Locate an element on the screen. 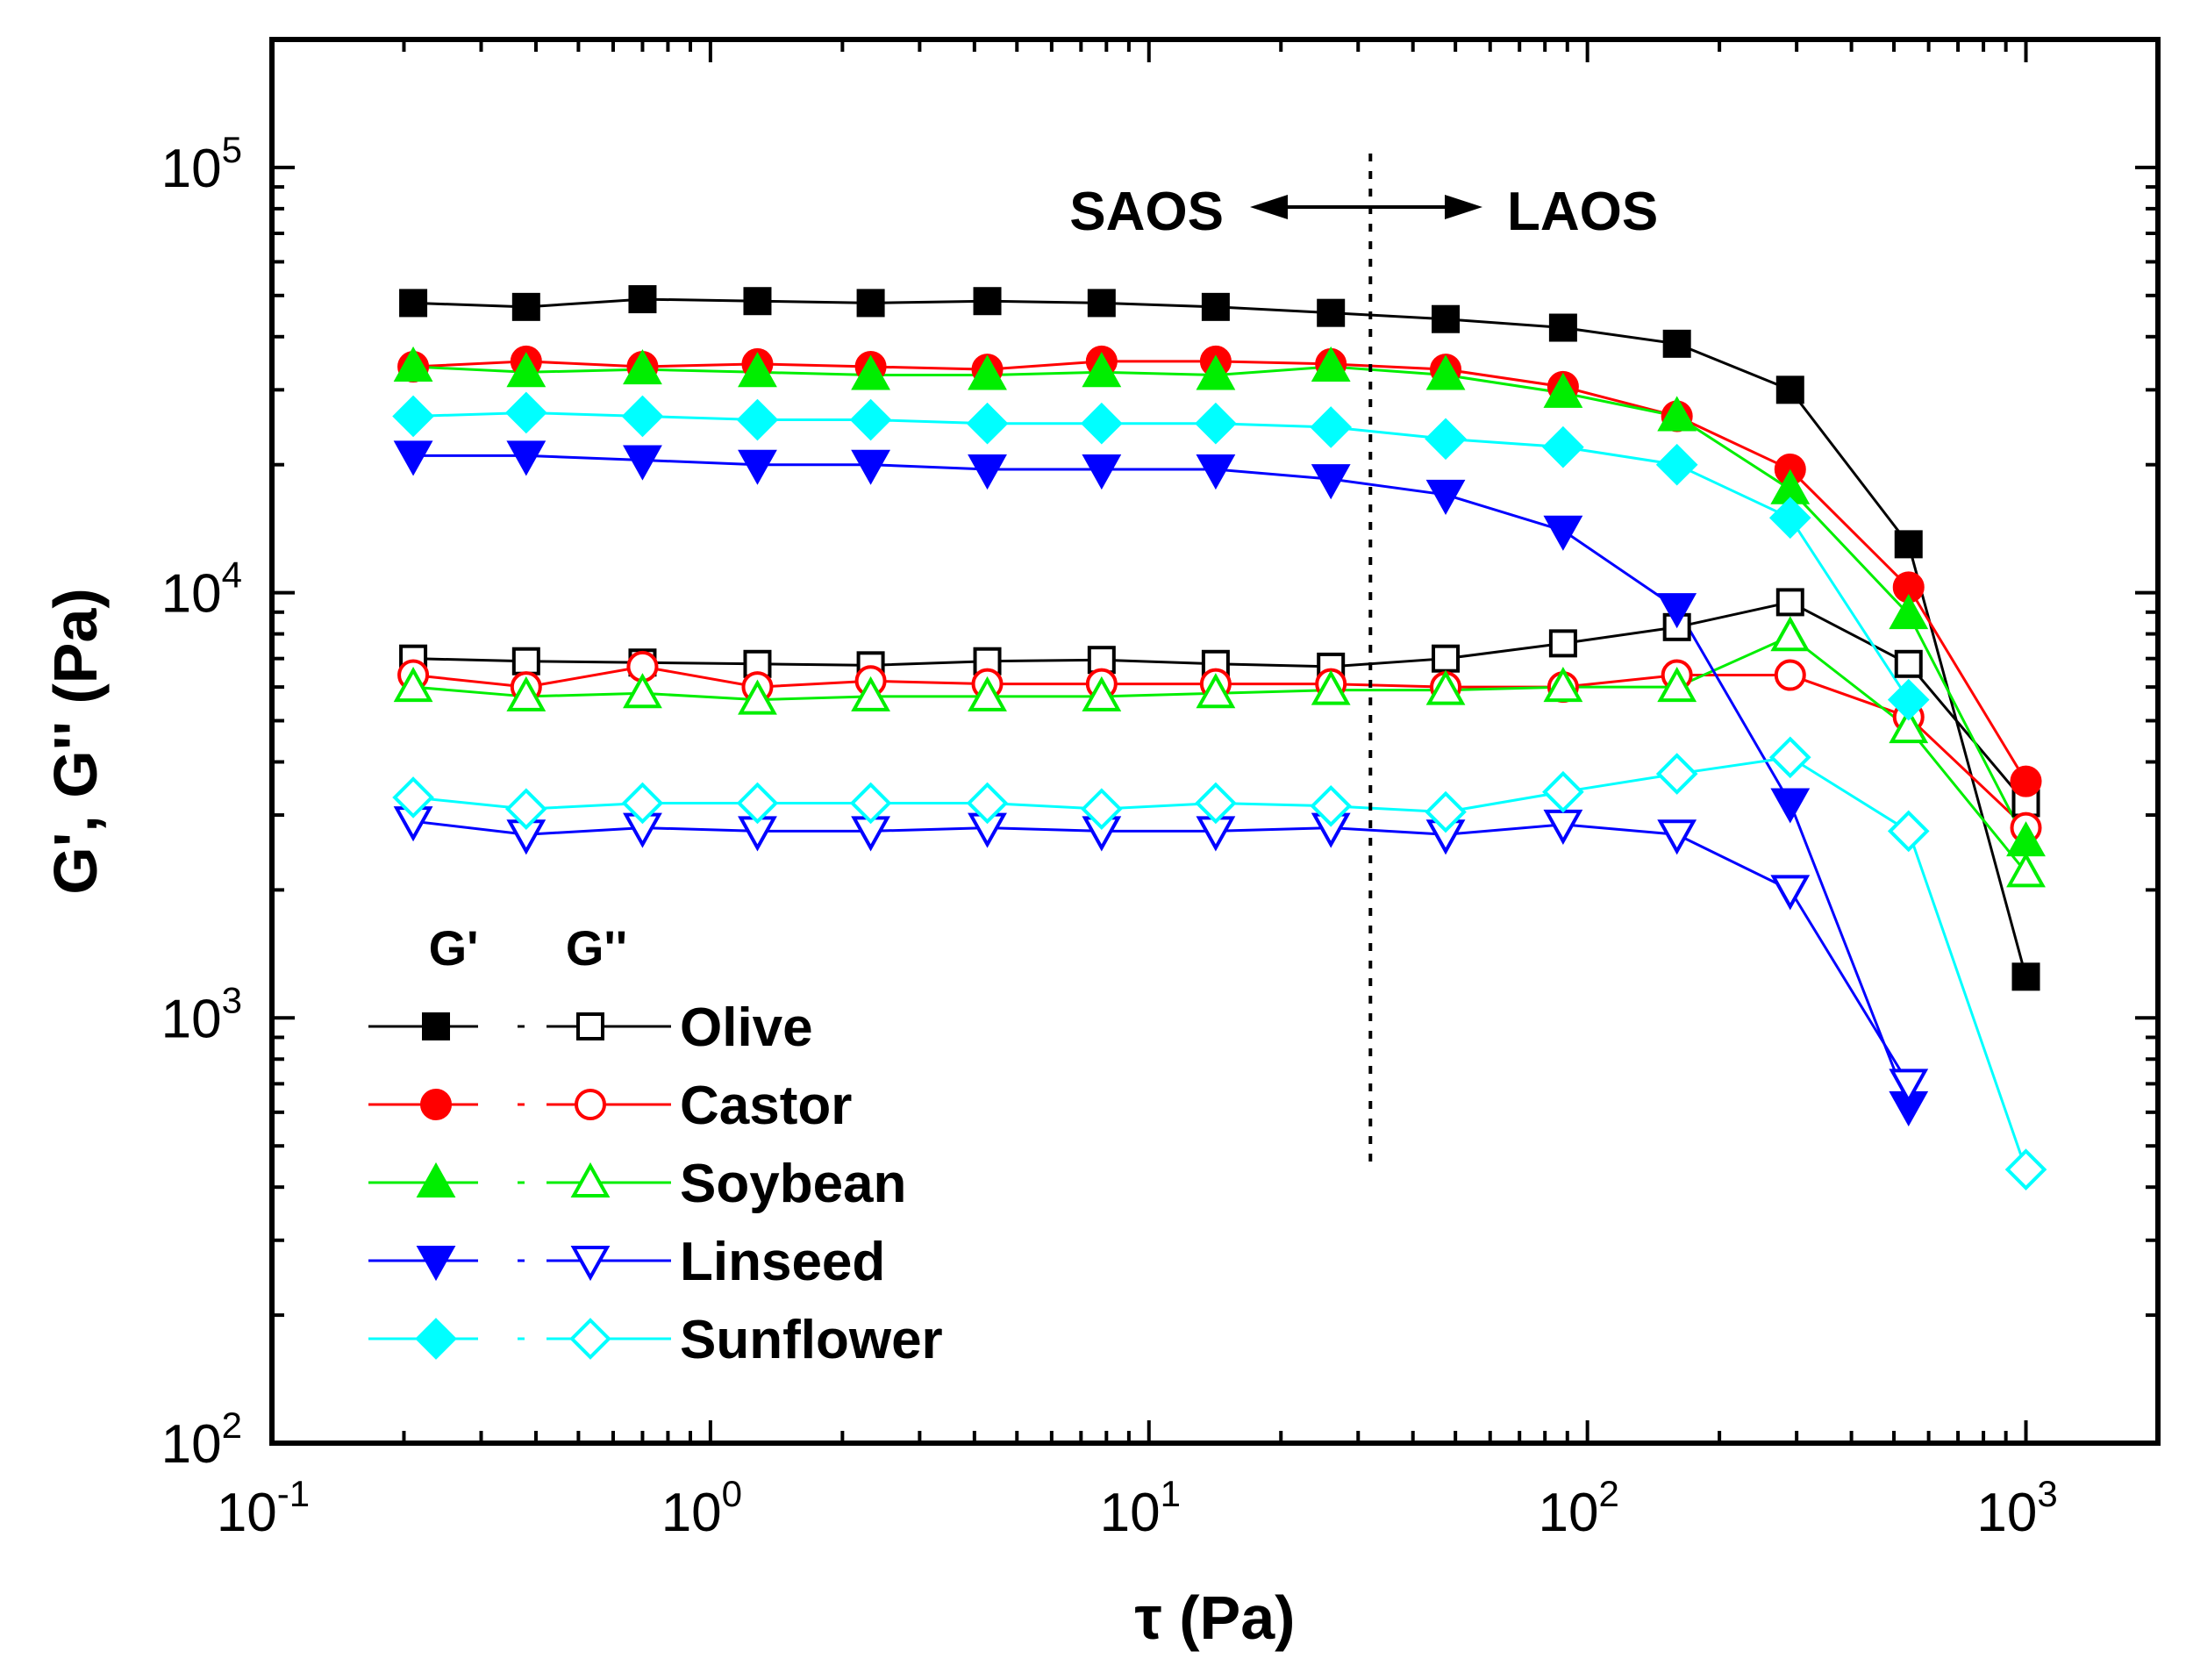 Image resolution: width=2186 pixels, height=1680 pixels. legend-gap2-soybean is located at coordinates (535, 1183).